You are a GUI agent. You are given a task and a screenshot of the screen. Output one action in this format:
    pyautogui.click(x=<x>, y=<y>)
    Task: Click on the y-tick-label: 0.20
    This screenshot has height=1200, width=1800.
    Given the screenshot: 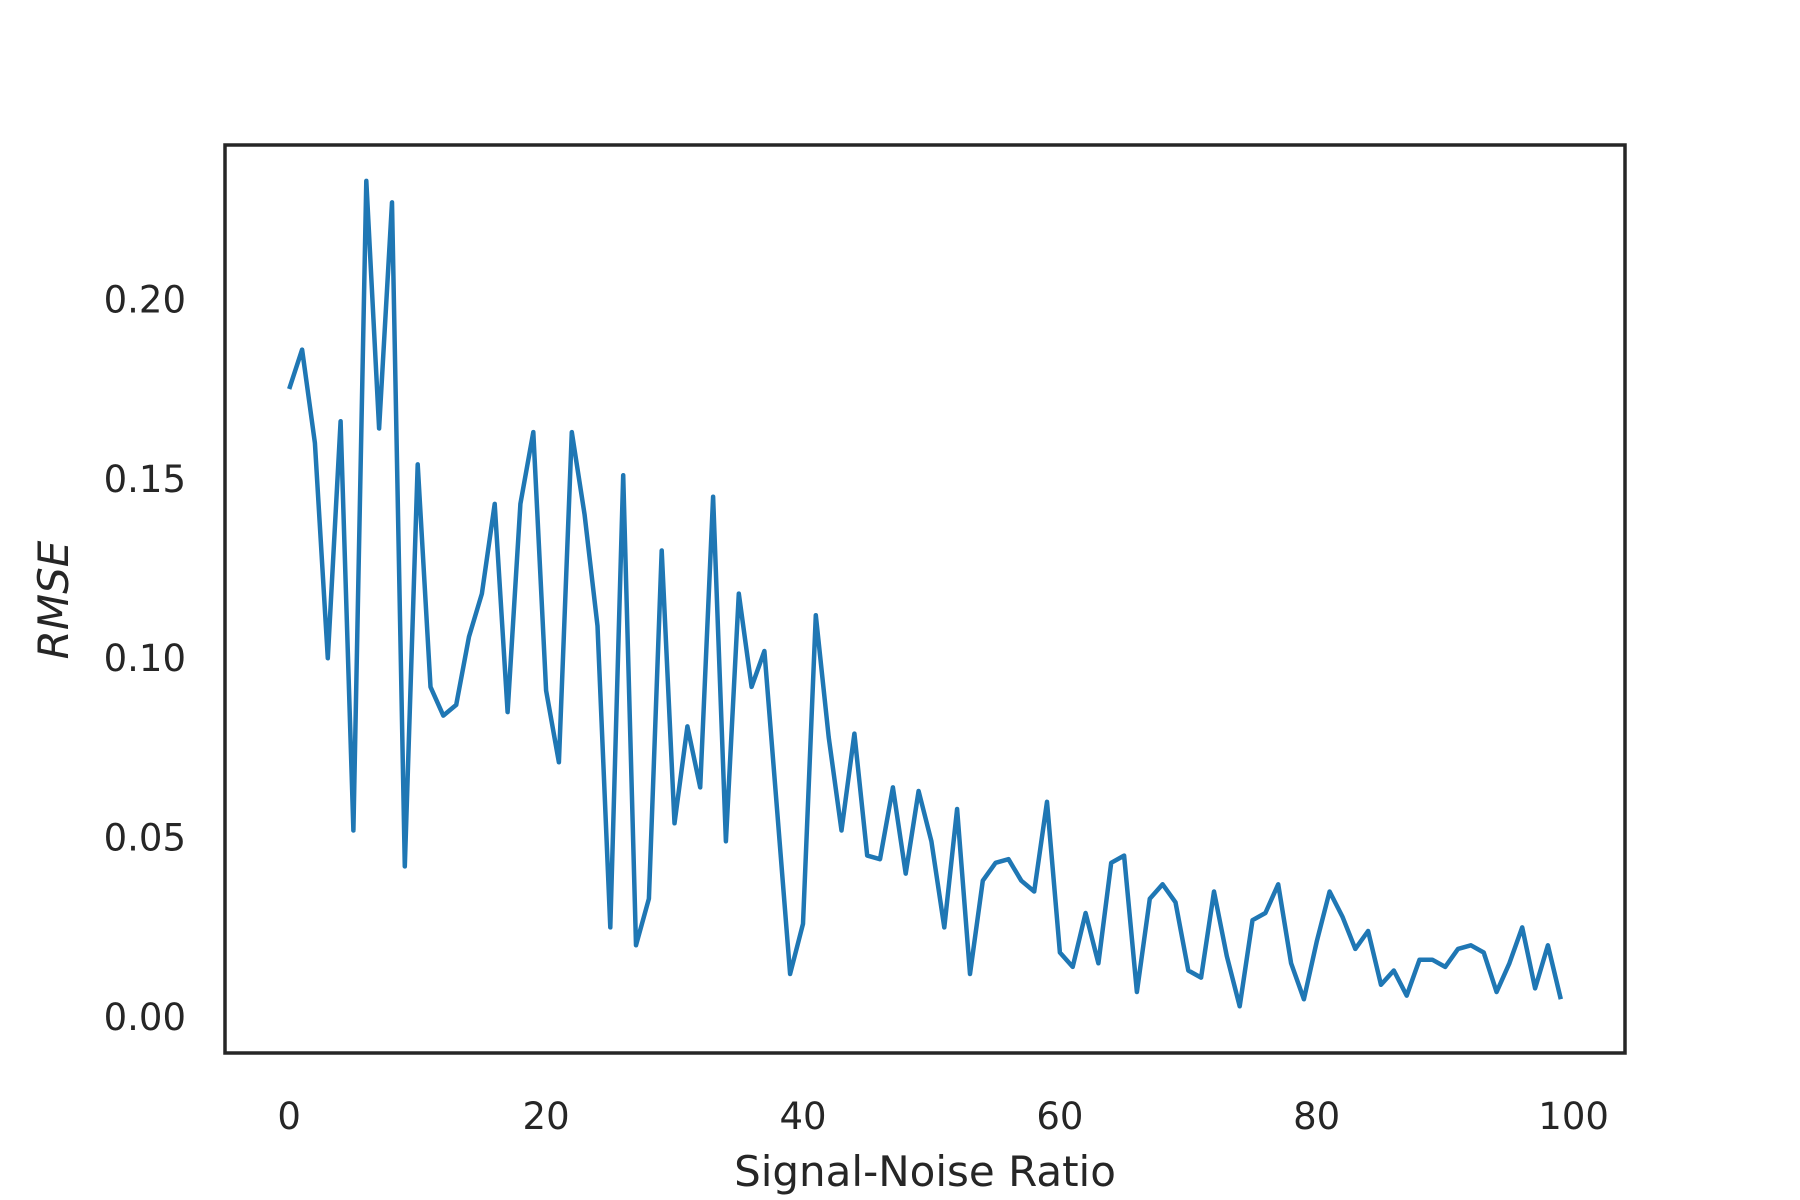 What is the action you would take?
    pyautogui.click(x=145, y=299)
    